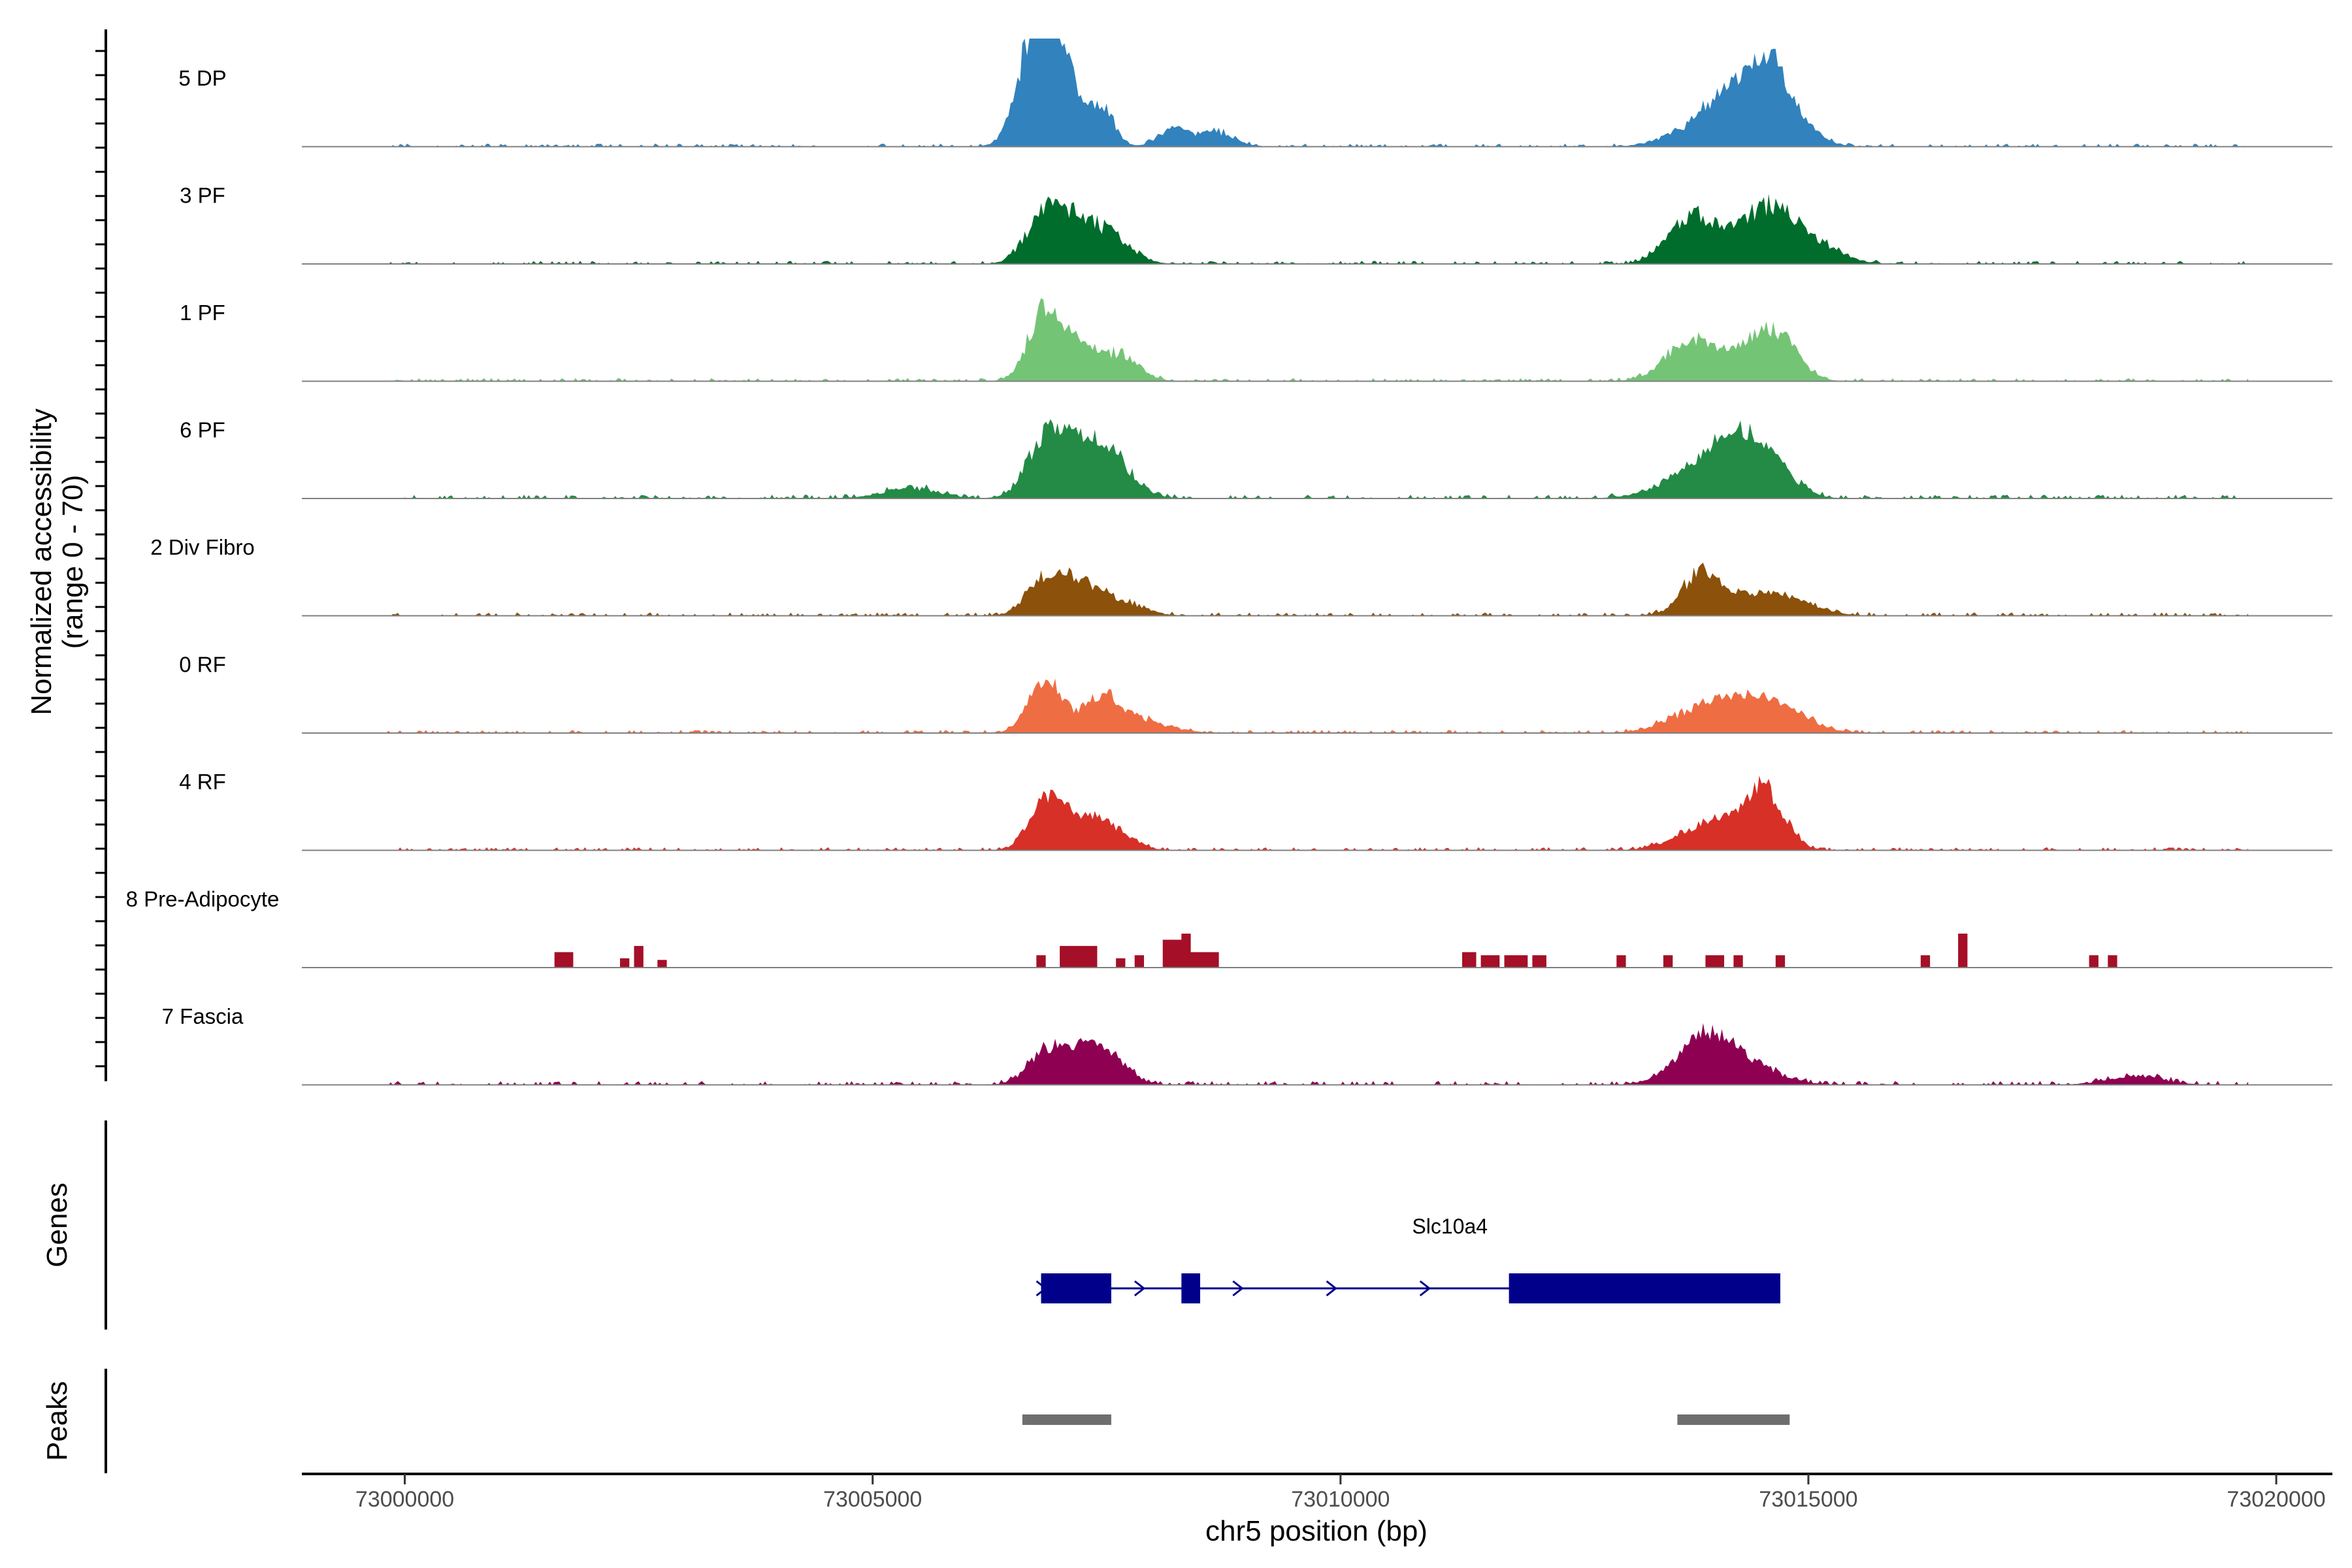 The height and width of the screenshot is (1568, 2352). What do you see at coordinates (910, 1225) in the screenshot?
I see `genes-panel: Genes Slc10a4` at bounding box center [910, 1225].